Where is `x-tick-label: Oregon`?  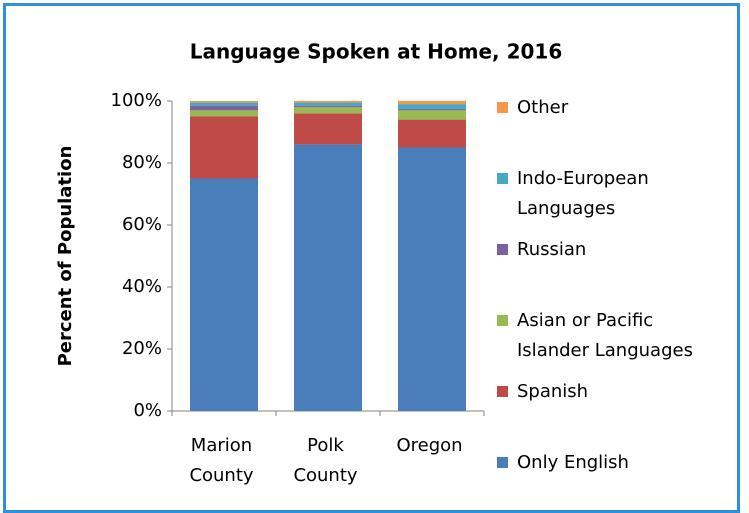
x-tick-label: Oregon is located at coordinates (429, 445).